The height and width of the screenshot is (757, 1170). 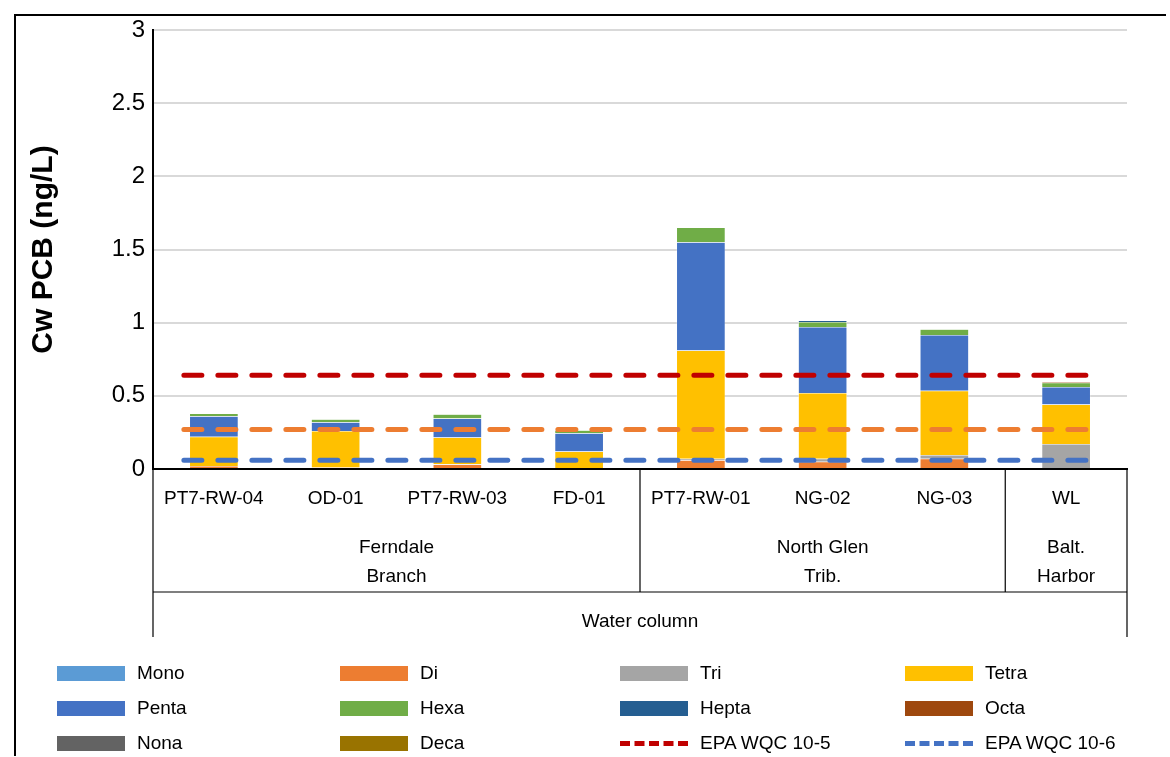 I want to click on y-tick-label: 1, so click(x=138, y=321).